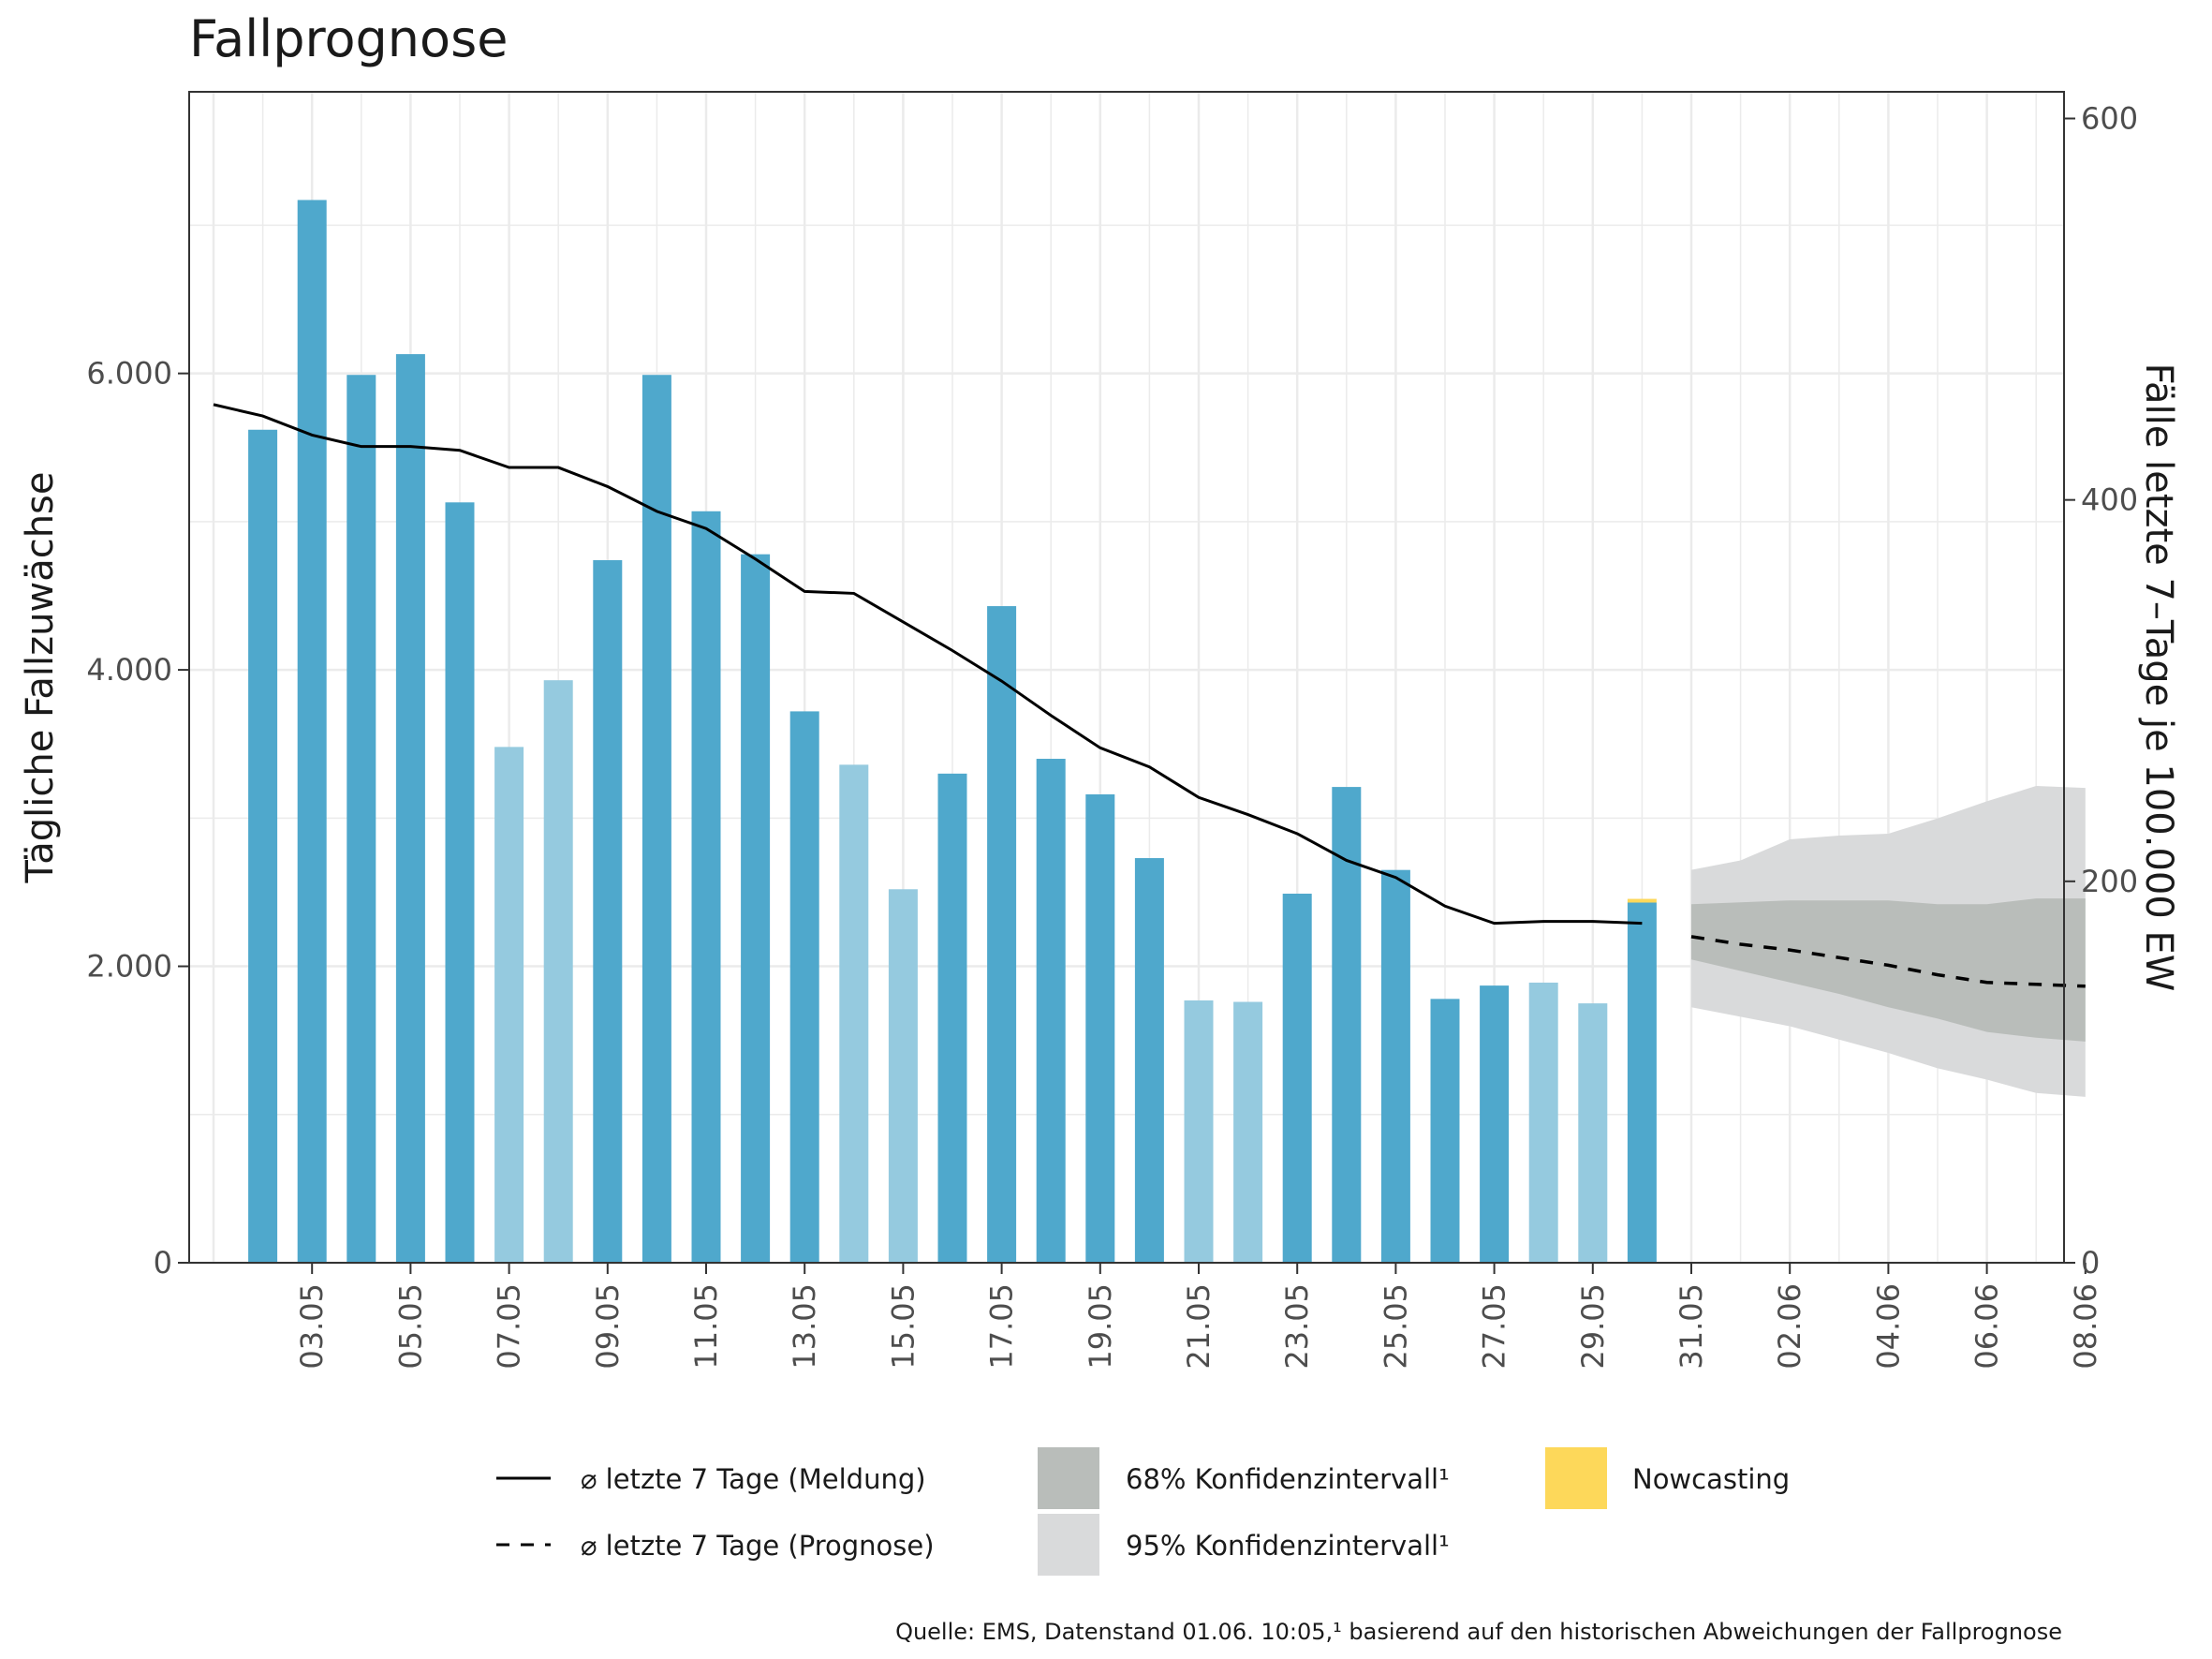  What do you see at coordinates (1068, 1478) in the screenshot?
I see `legend-swatch-ci68` at bounding box center [1068, 1478].